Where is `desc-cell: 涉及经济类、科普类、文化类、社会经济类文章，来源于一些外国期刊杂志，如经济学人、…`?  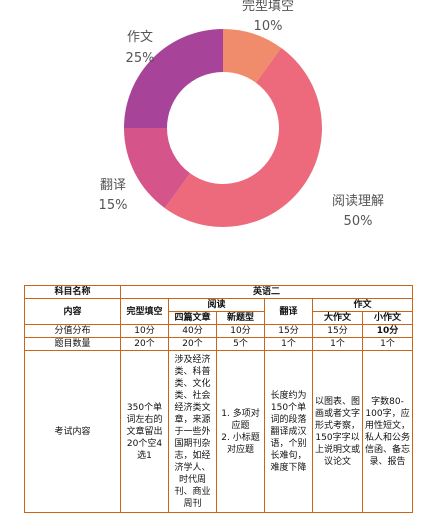
desc-cell: 涉及经济类、科普类、文化类、社会经济类文章，来源于一些外国期刊杂志，如经济学人、… is located at coordinates (192, 431).